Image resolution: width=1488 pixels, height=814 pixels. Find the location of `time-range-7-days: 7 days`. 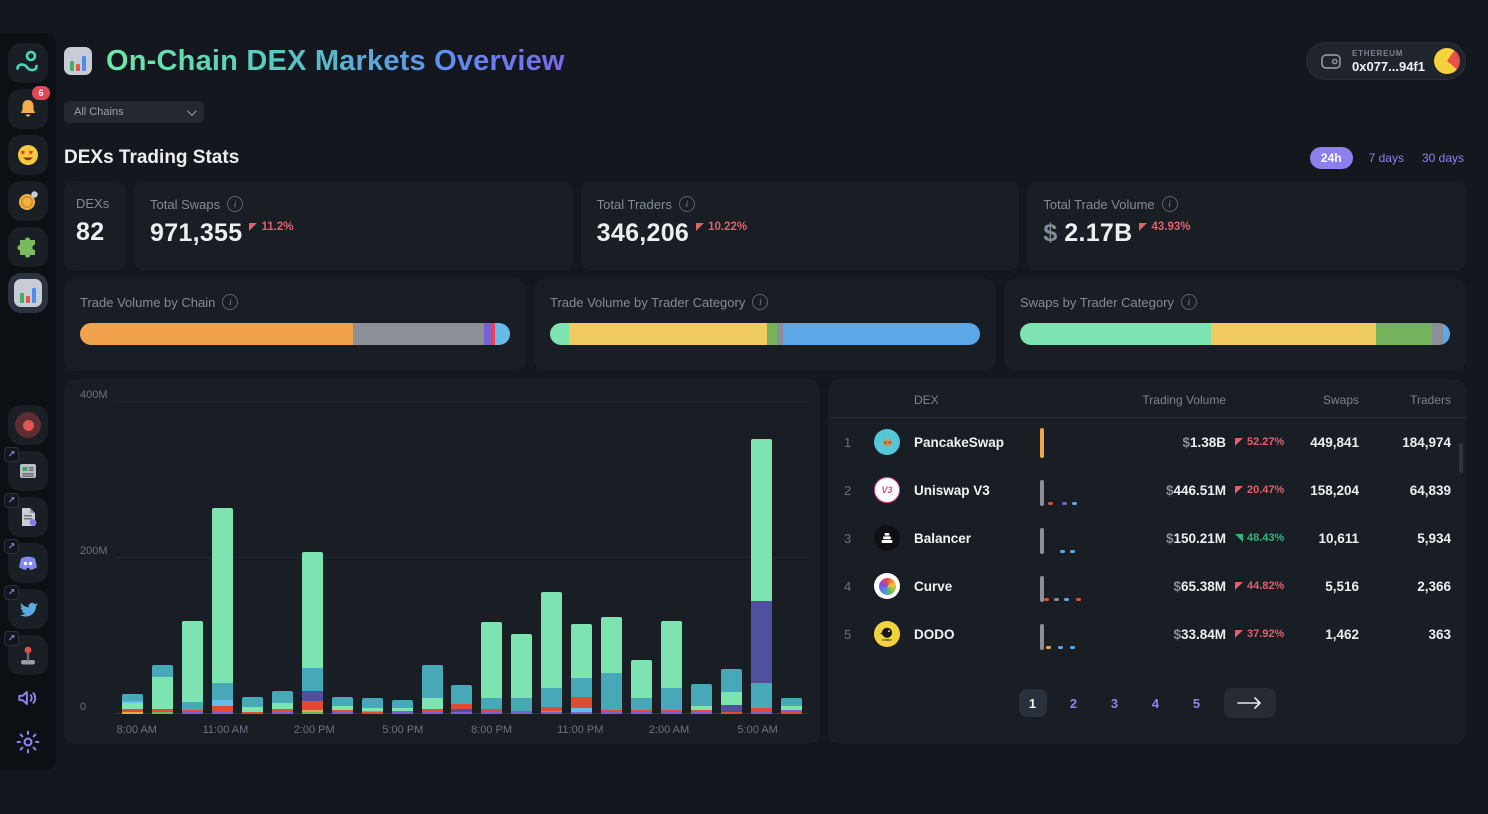

time-range-7-days: 7 days is located at coordinates (1386, 158).